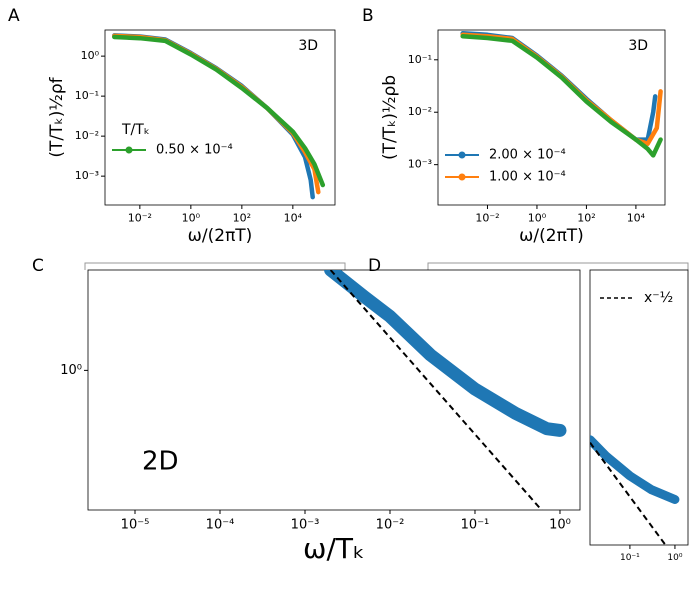 This screenshot has height=590, width=698. What do you see at coordinates (38, 266) in the screenshot?
I see `panel-label: C` at bounding box center [38, 266].